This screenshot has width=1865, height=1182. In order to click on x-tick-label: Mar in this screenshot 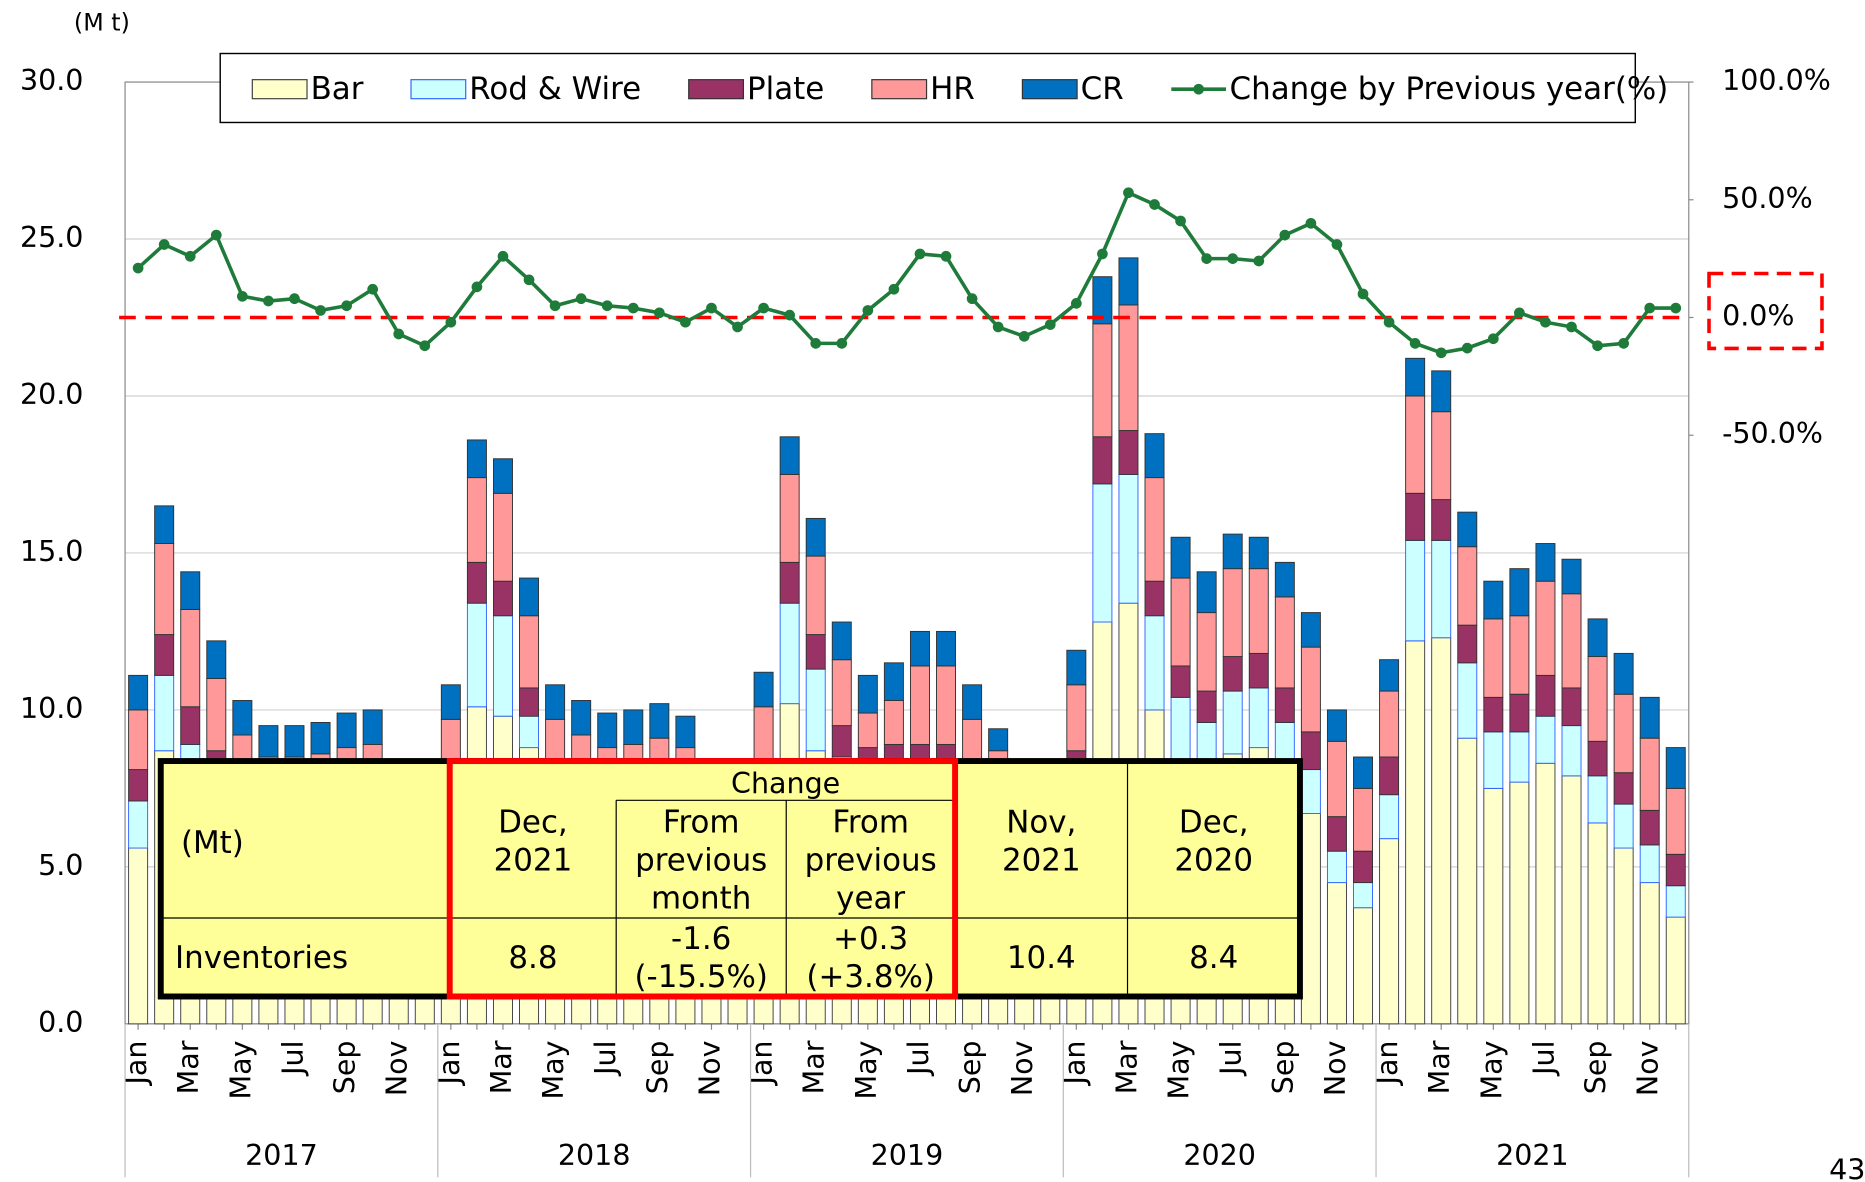, I will do `click(1439, 1067)`.